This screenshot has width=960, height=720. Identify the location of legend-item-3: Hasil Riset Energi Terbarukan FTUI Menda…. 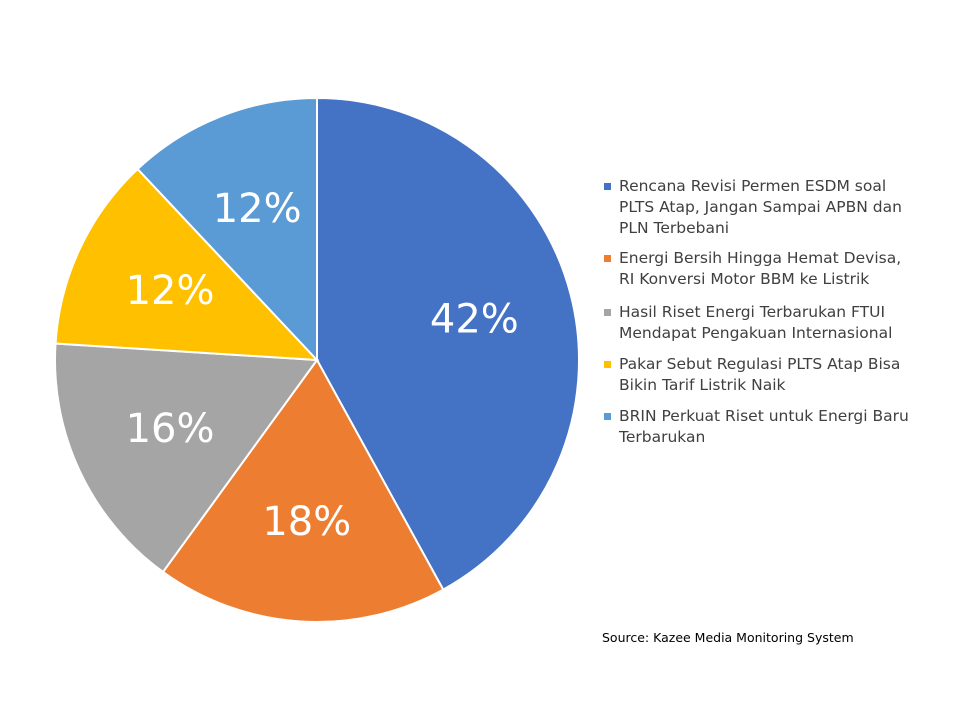
(759, 323).